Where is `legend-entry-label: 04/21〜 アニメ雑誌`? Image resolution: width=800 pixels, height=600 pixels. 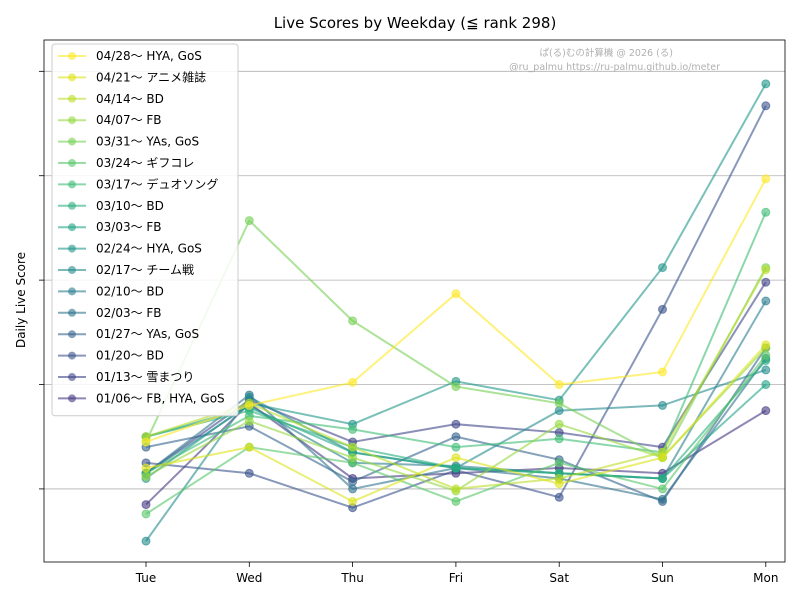 legend-entry-label: 04/21〜 アニメ雑誌 is located at coordinates (151, 76).